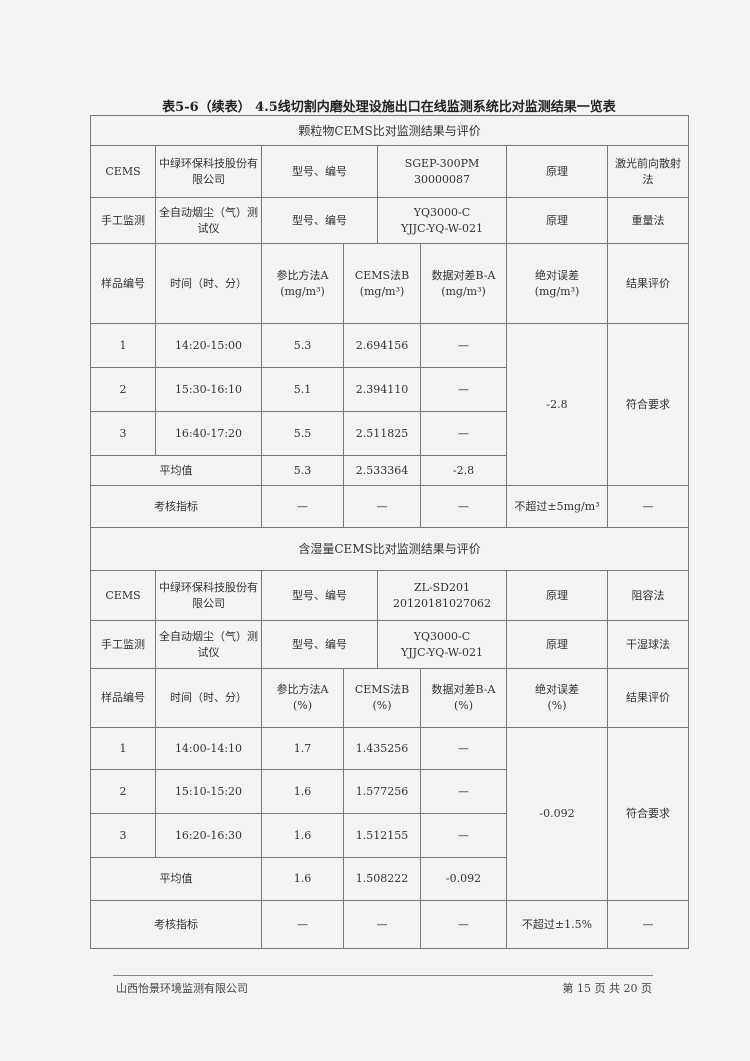 Image resolution: width=750 pixels, height=1061 pixels. Describe the element at coordinates (442, 603) in the screenshot. I see `cems-model-serial-line2: 20120181027062` at that location.